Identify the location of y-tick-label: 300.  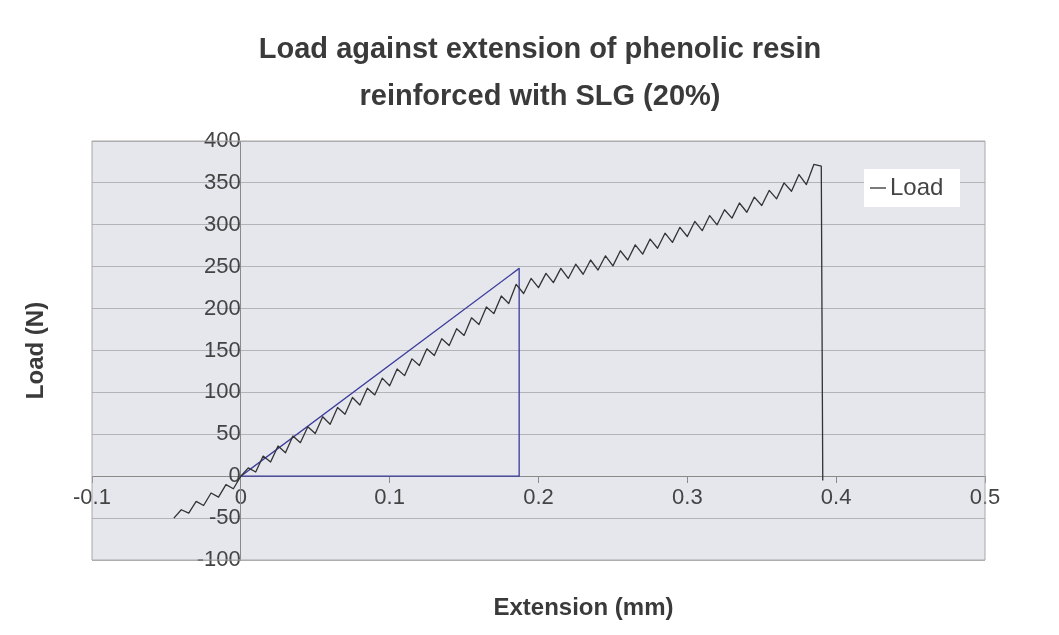
(222, 223).